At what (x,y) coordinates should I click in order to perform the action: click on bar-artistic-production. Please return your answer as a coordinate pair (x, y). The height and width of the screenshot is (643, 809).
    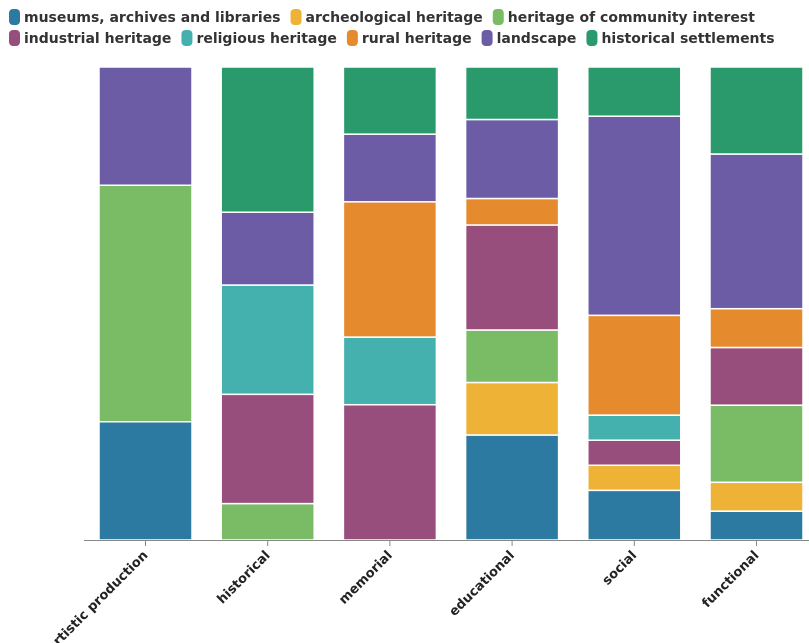
    Looking at the image, I should click on (145, 303).